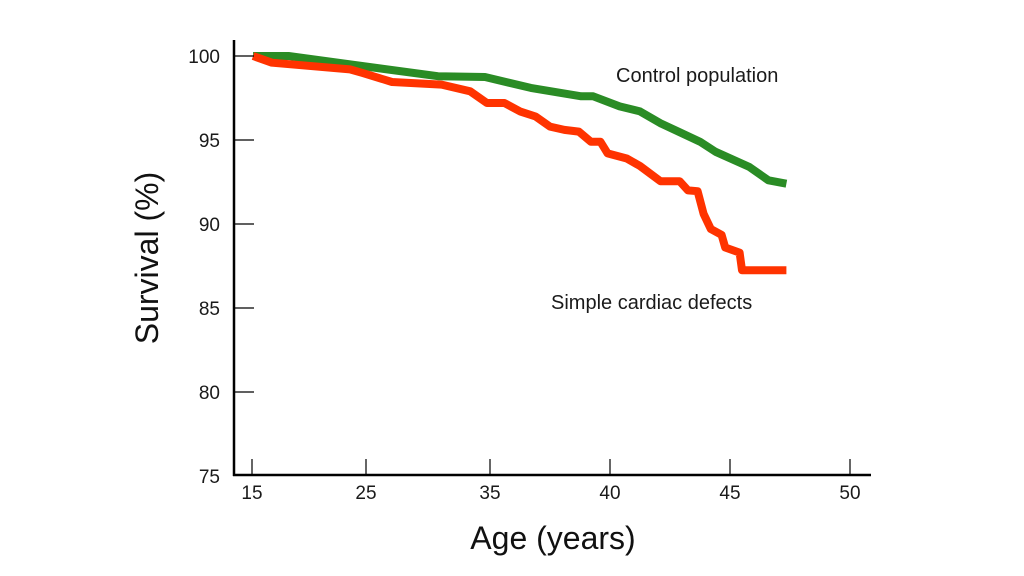  Describe the element at coordinates (365, 493) in the screenshot. I see `x-tick-label: 25` at that location.